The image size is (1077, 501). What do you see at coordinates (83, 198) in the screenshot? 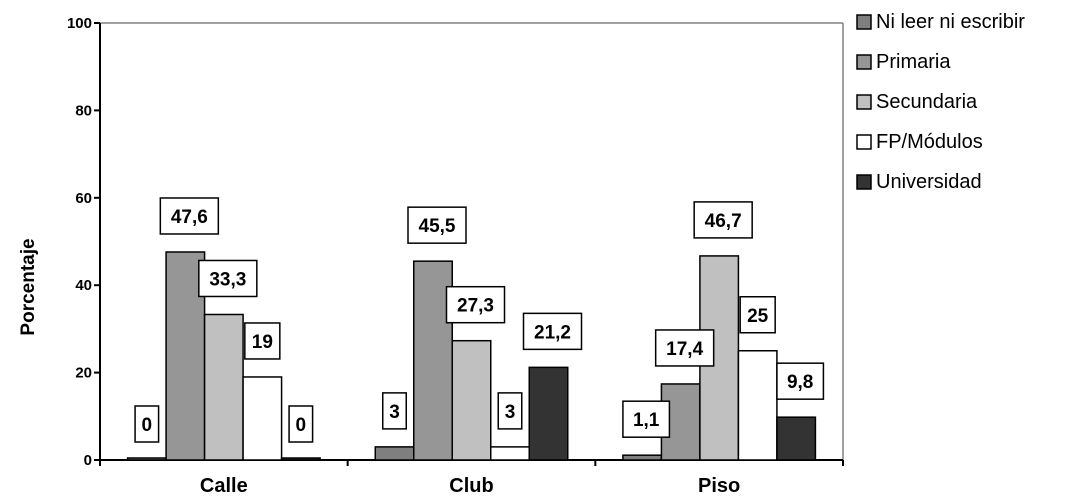
I see `y-tick-label: 60` at bounding box center [83, 198].